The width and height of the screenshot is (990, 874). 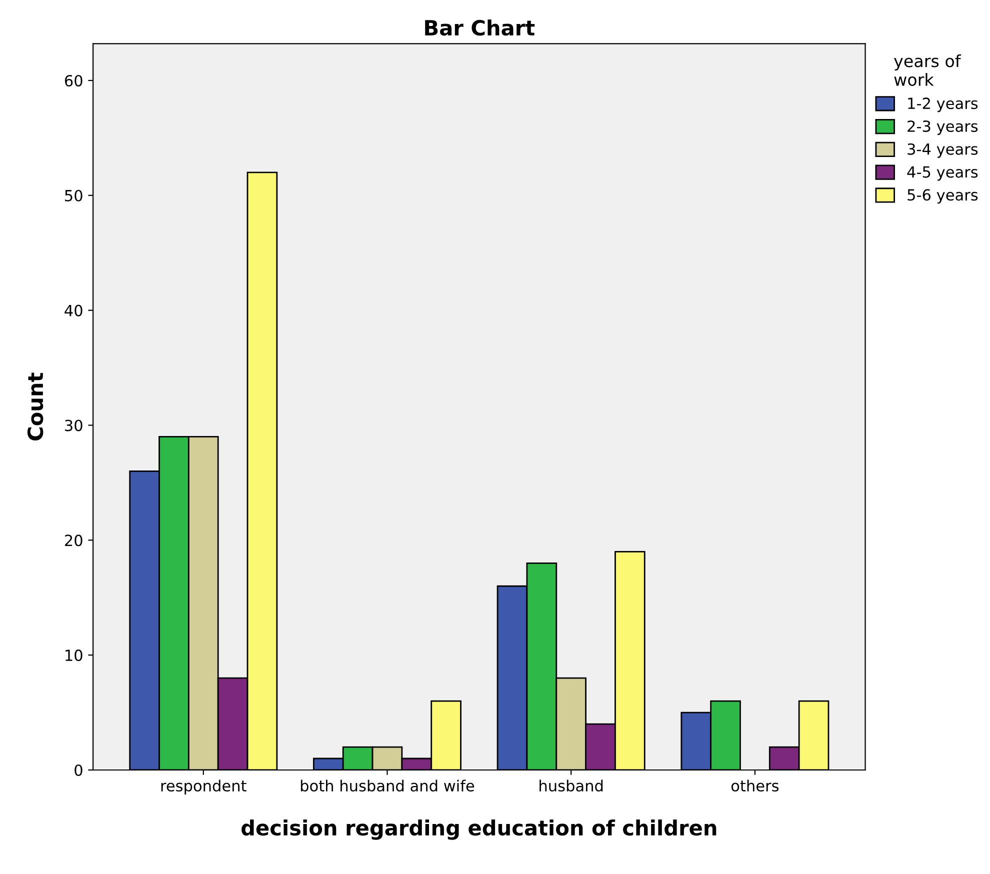 I want to click on y-tick-label: 60, so click(x=73, y=80).